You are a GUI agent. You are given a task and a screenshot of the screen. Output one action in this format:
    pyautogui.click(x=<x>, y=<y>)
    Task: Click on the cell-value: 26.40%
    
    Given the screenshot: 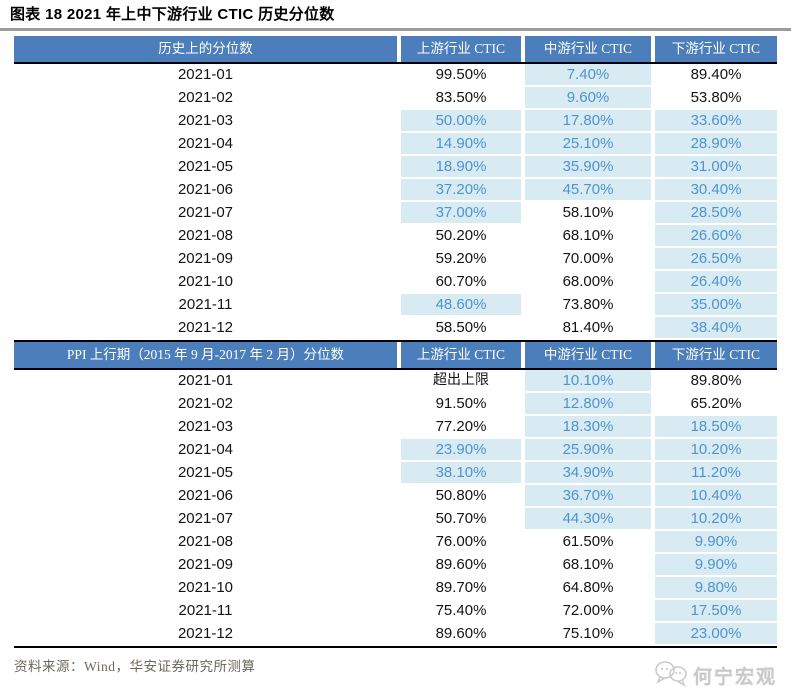 What is the action you would take?
    pyautogui.click(x=716, y=281)
    